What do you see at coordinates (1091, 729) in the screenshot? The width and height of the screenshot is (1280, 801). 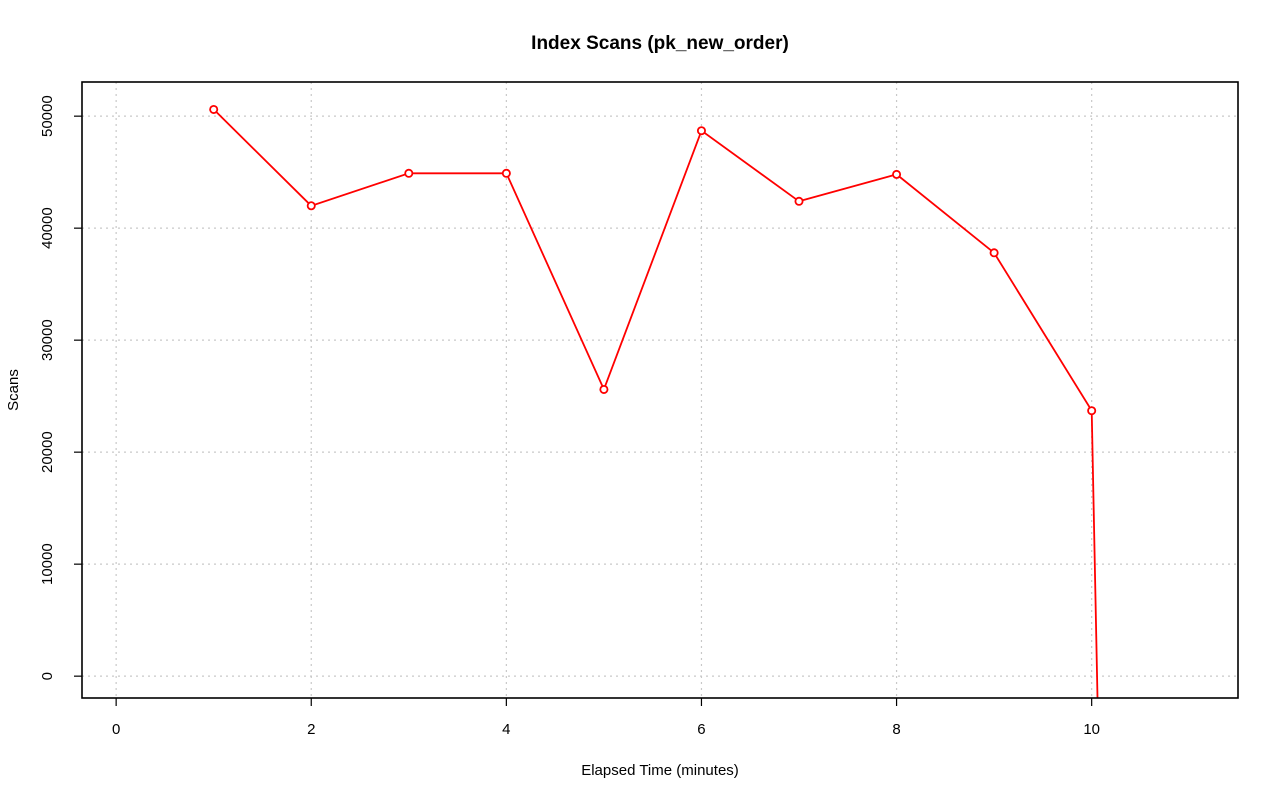 I see `x-tick-label: 10` at bounding box center [1091, 729].